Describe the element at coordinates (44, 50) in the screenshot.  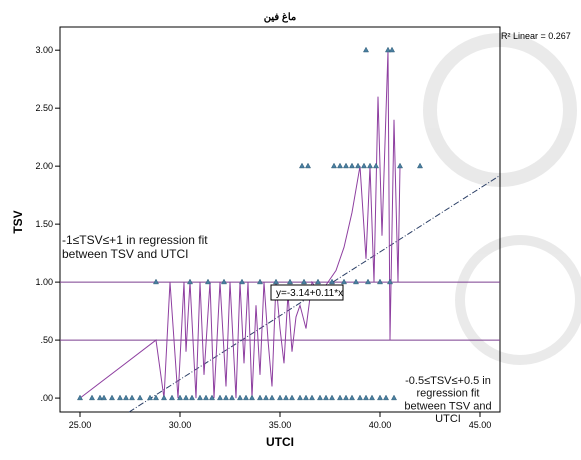
I see `y-tick-label: 3.00` at that location.